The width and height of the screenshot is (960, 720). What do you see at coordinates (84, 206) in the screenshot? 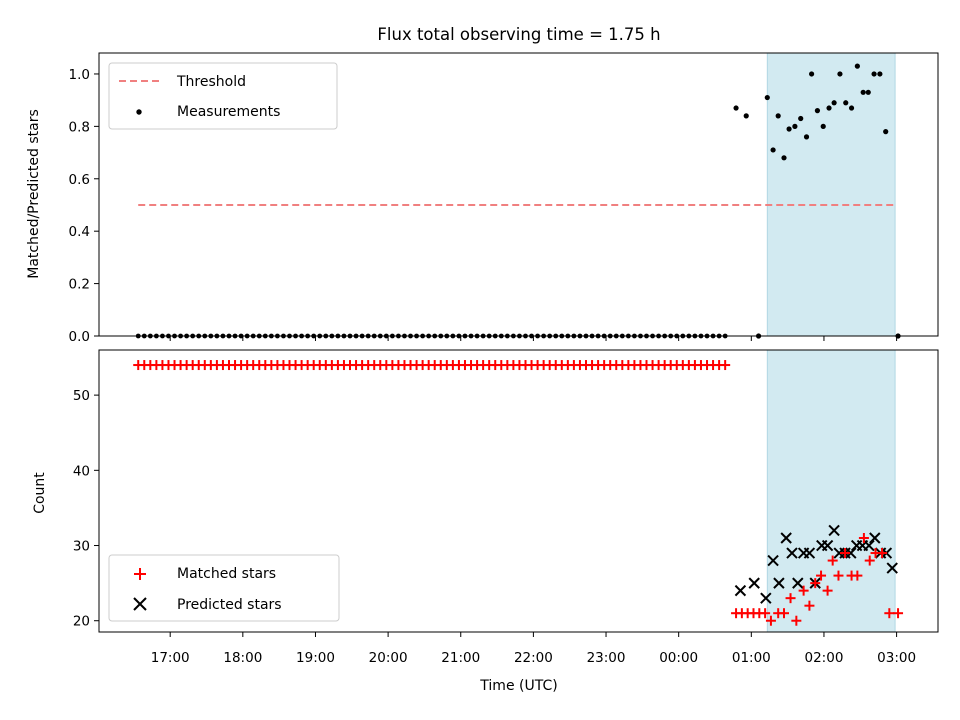
I see `top-y-ticks: 0.0 0.2 0.4 0.6 0.8 1.0` at bounding box center [84, 206].